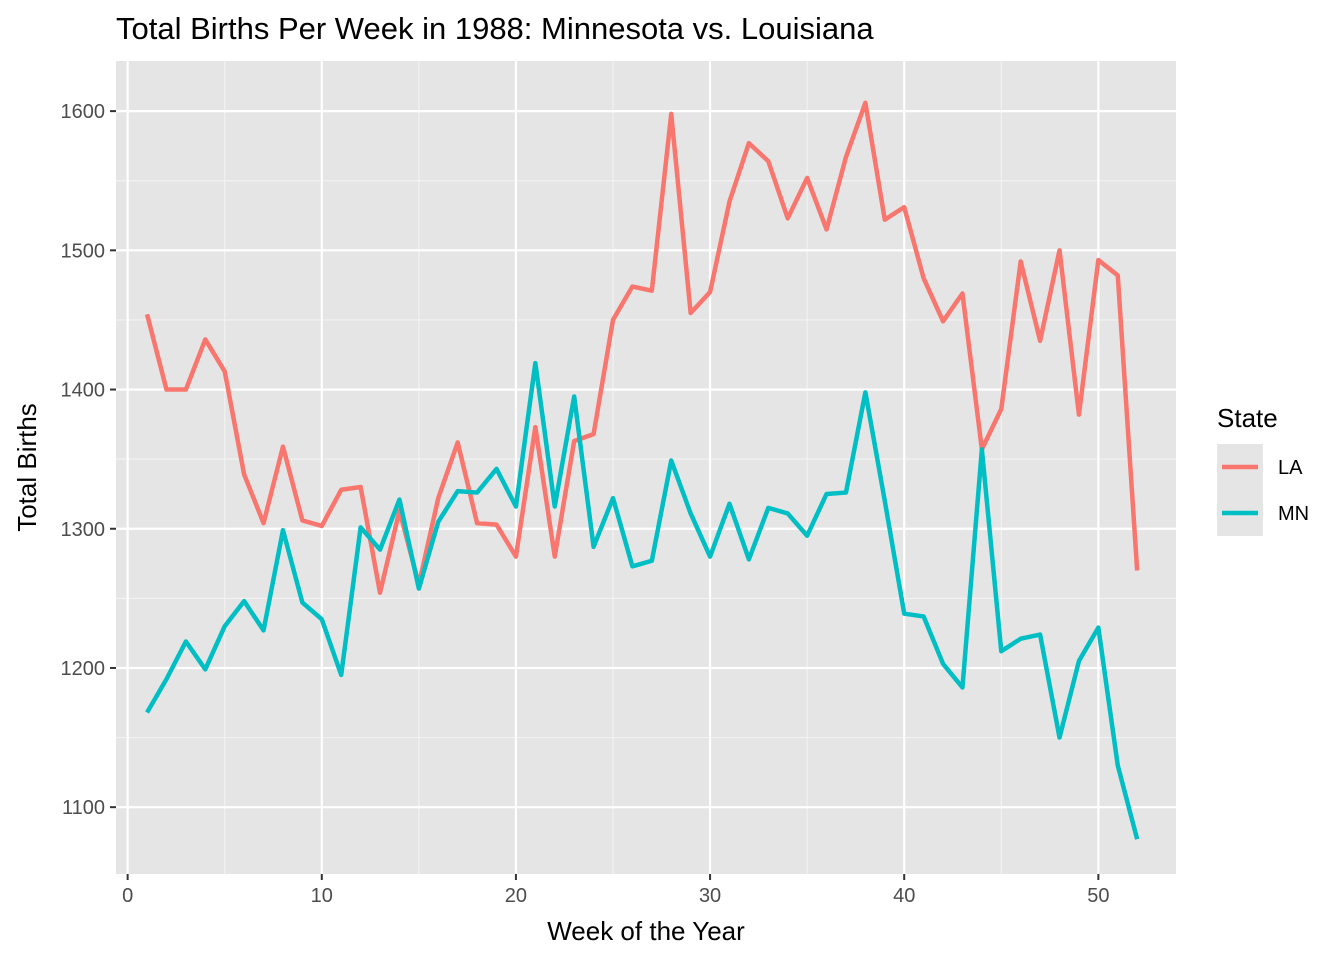 The image size is (1344, 960). Describe the element at coordinates (83, 808) in the screenshot. I see `y-tick-label: 1100` at that location.